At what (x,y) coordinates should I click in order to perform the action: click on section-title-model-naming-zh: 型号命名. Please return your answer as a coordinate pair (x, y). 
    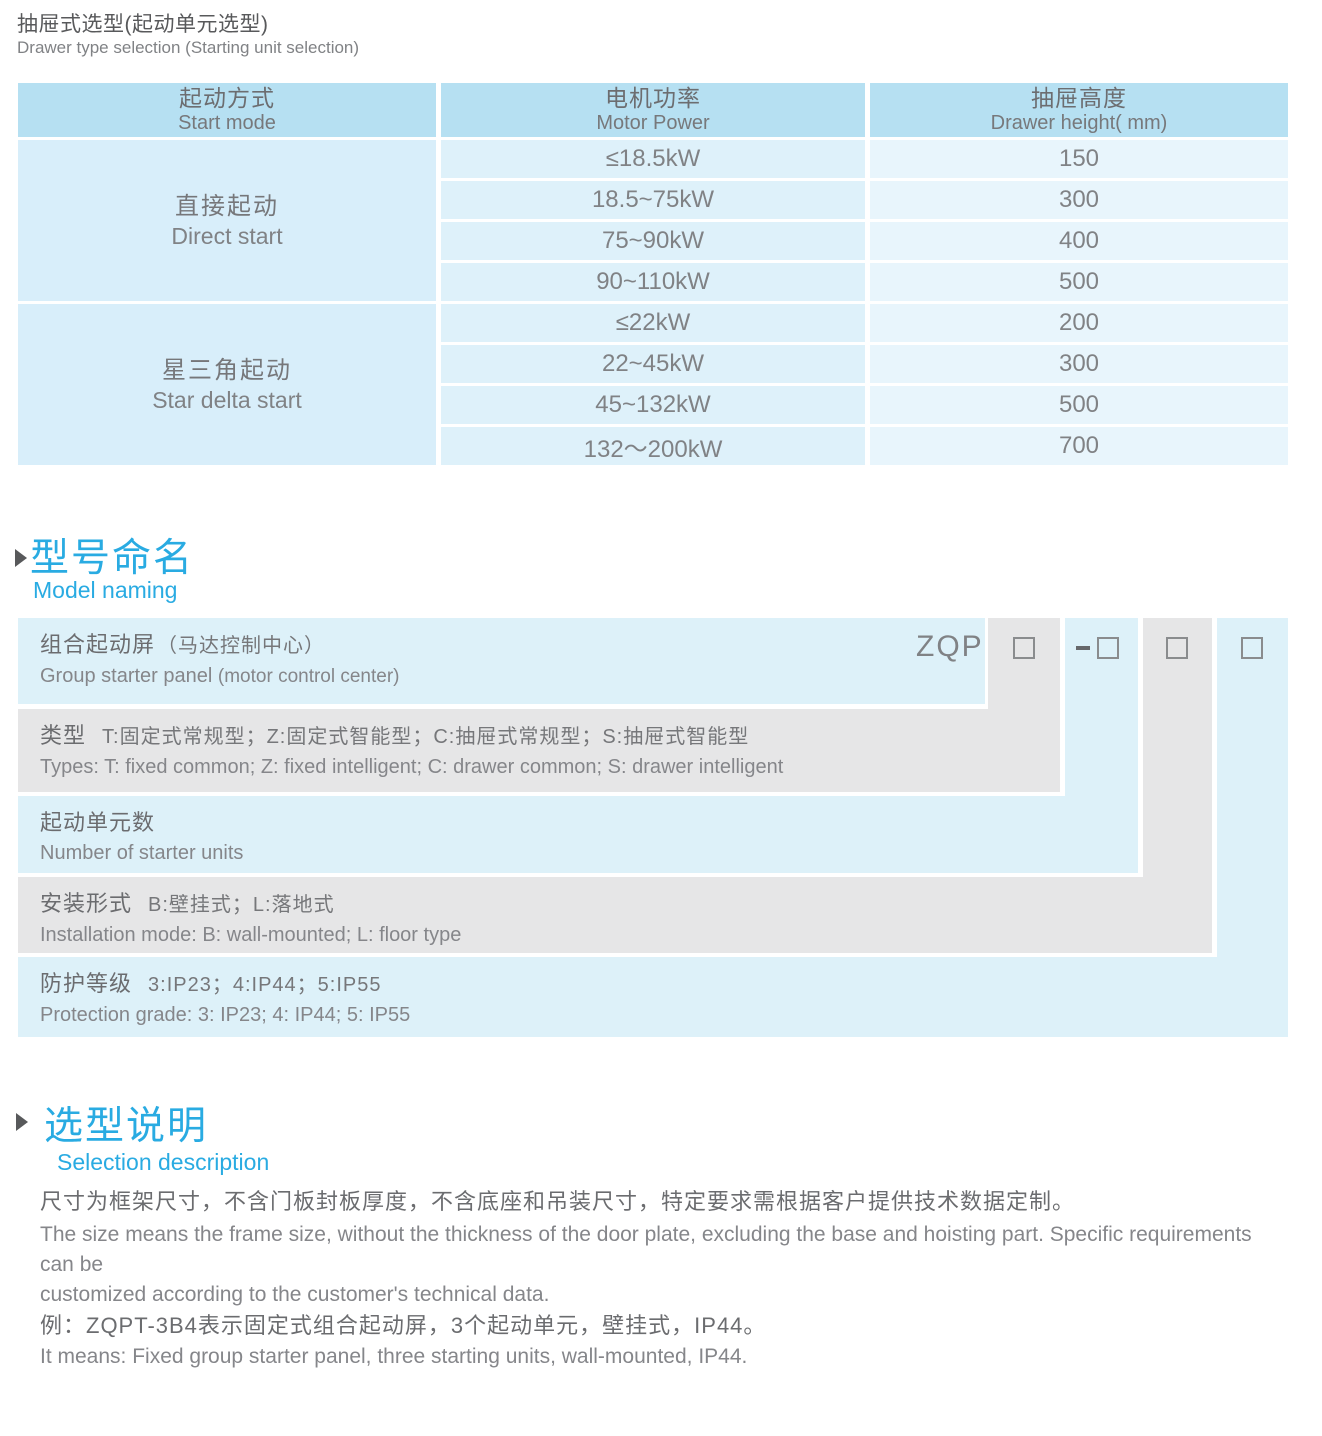
    Looking at the image, I should click on (112, 558).